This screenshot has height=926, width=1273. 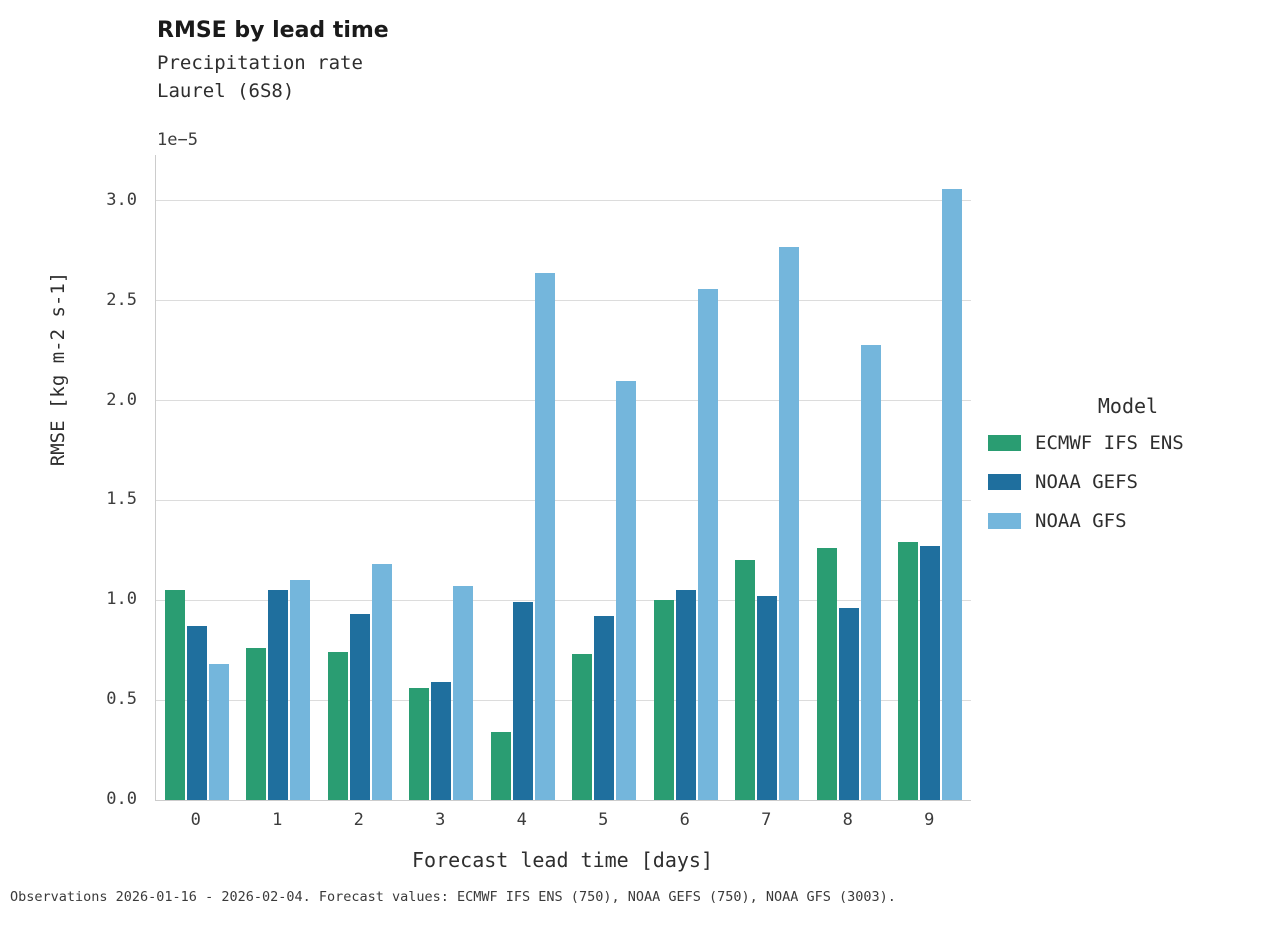 I want to click on y-axis-label: RMSE [kg m-2 s-1], so click(x=58, y=369).